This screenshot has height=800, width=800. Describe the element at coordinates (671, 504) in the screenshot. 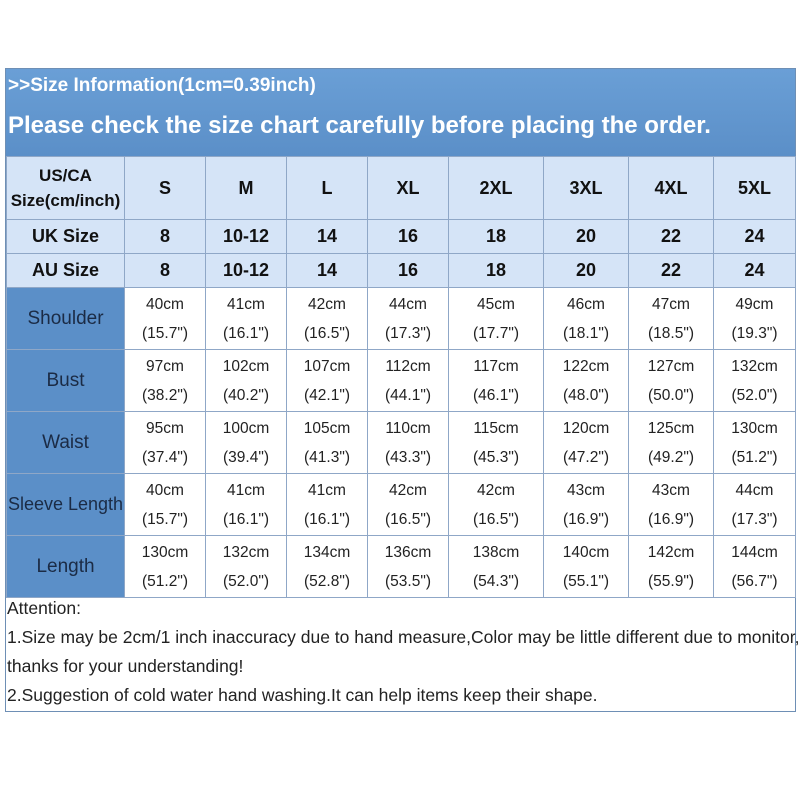

I see `measurement-cell: 43cm (16.9")` at that location.